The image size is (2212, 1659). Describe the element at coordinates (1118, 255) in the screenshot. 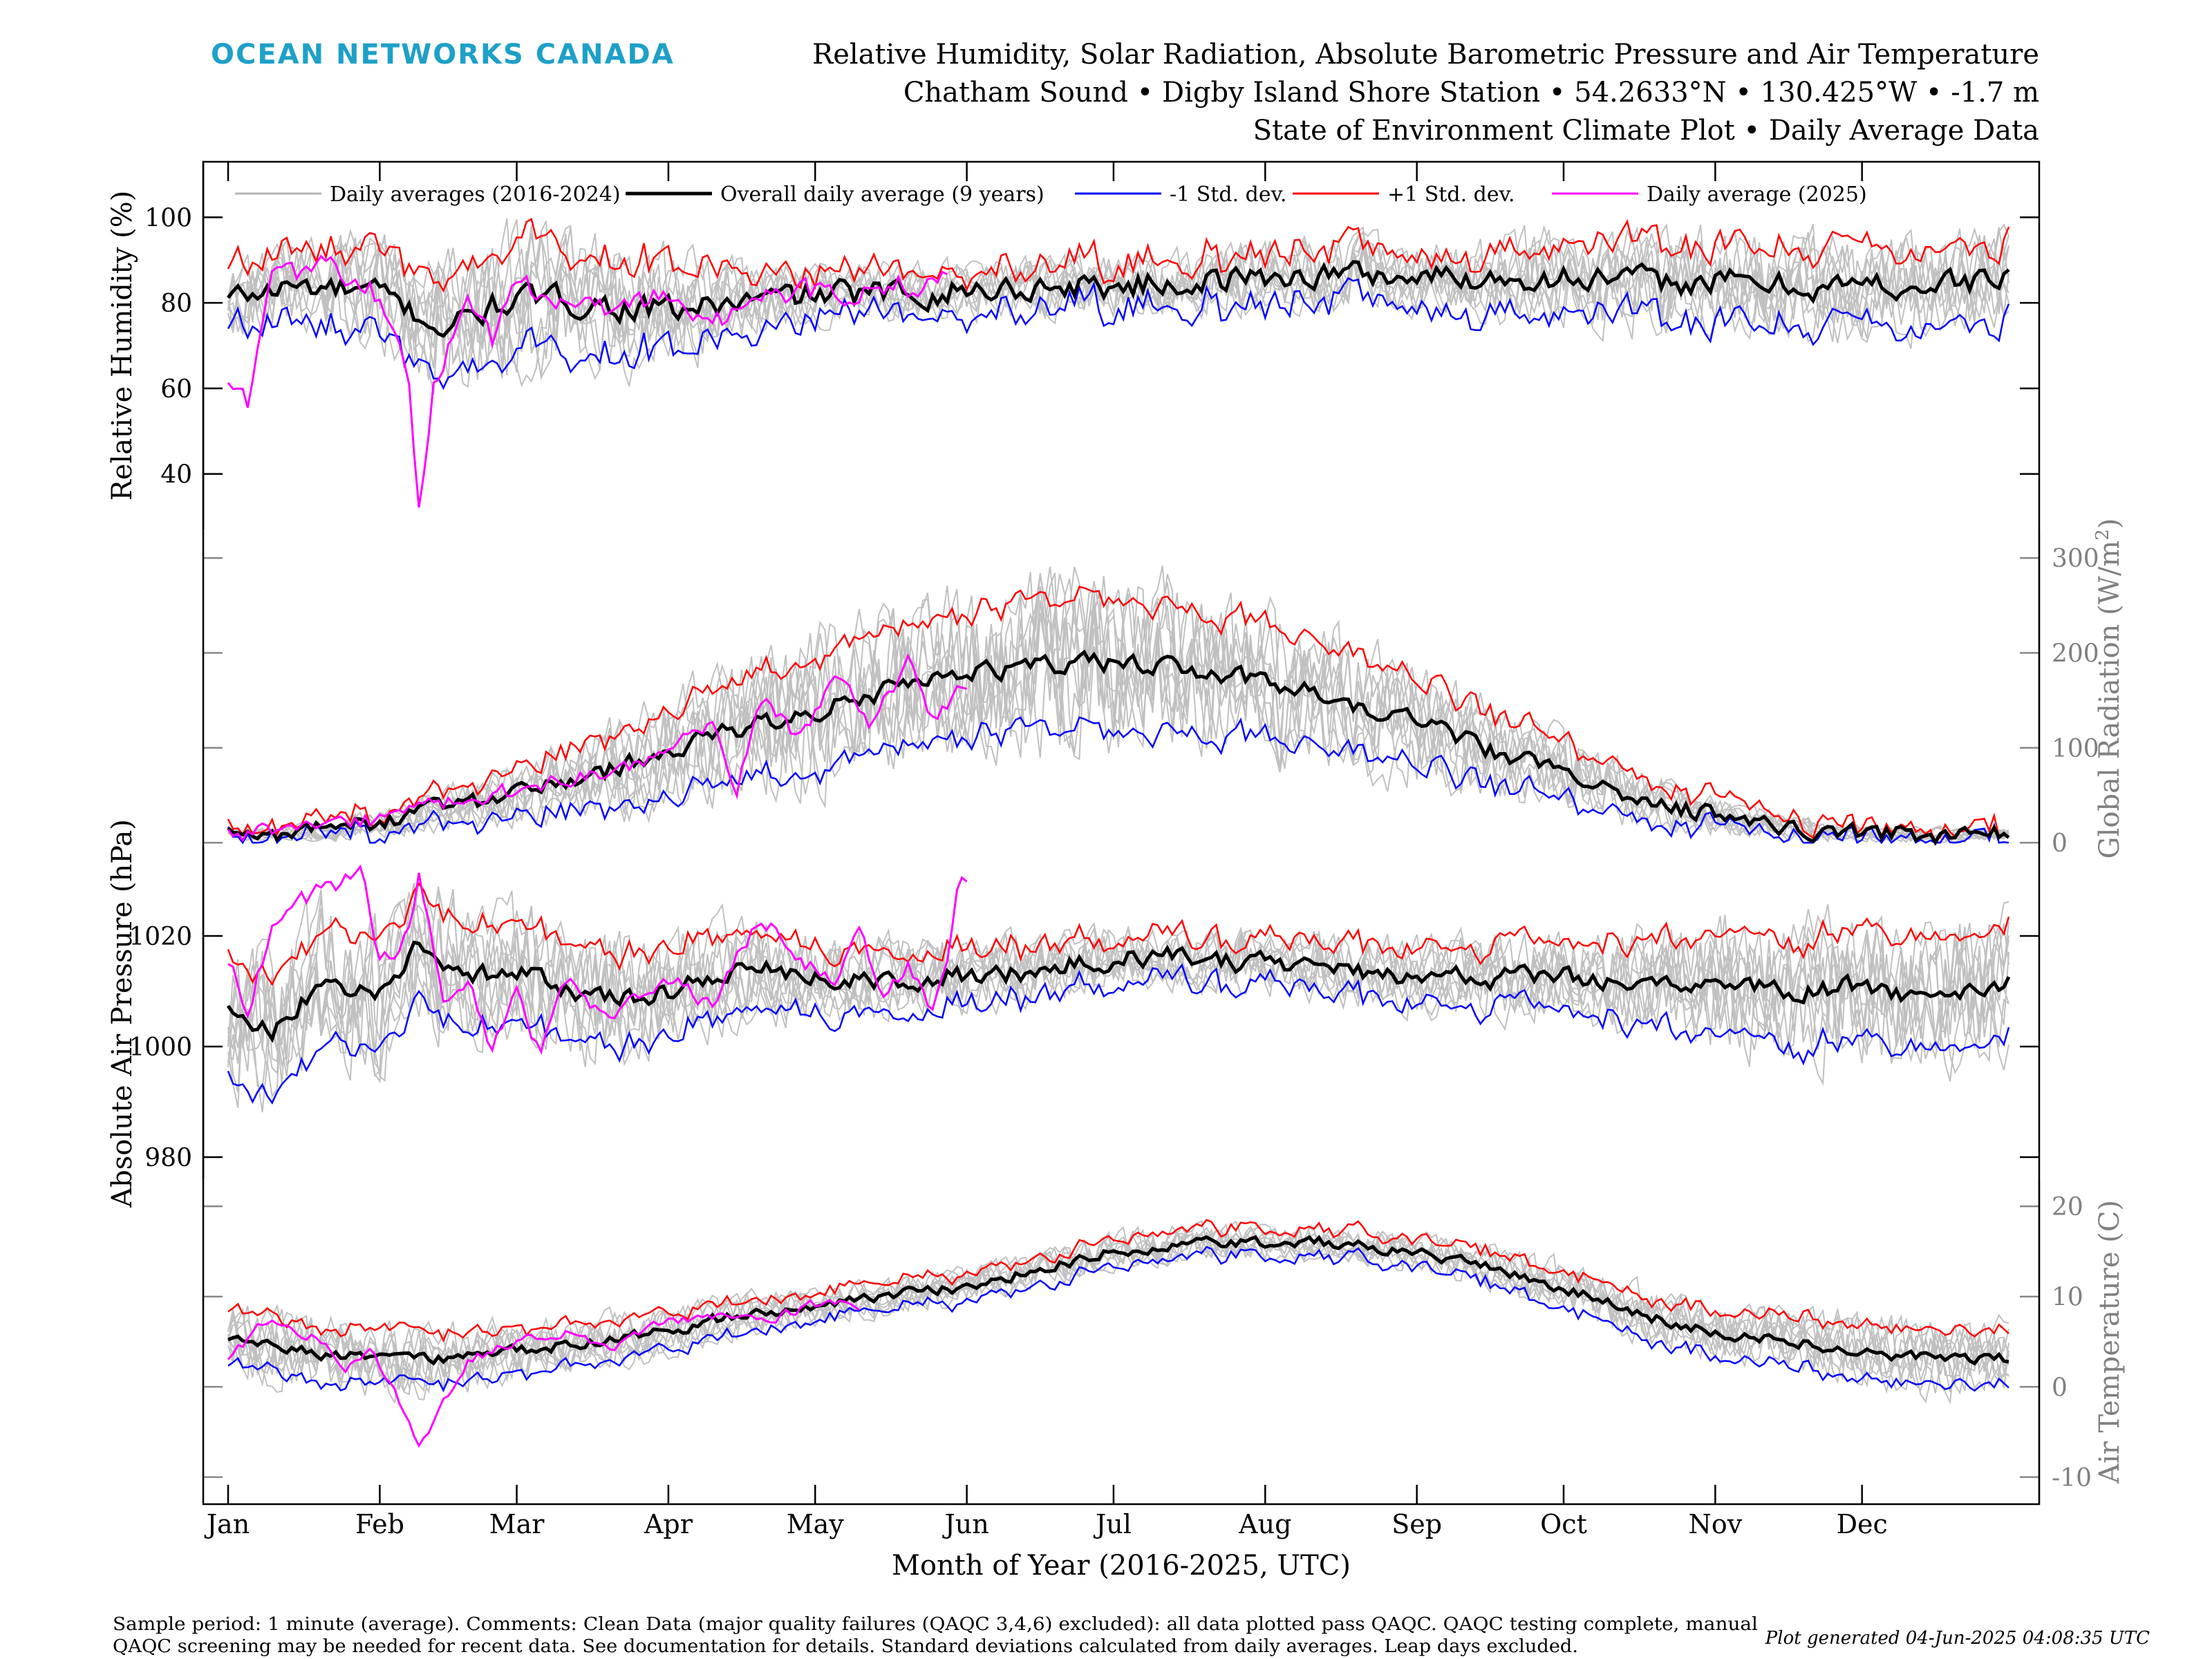

I see `humidity-plus-1-std-line` at that location.